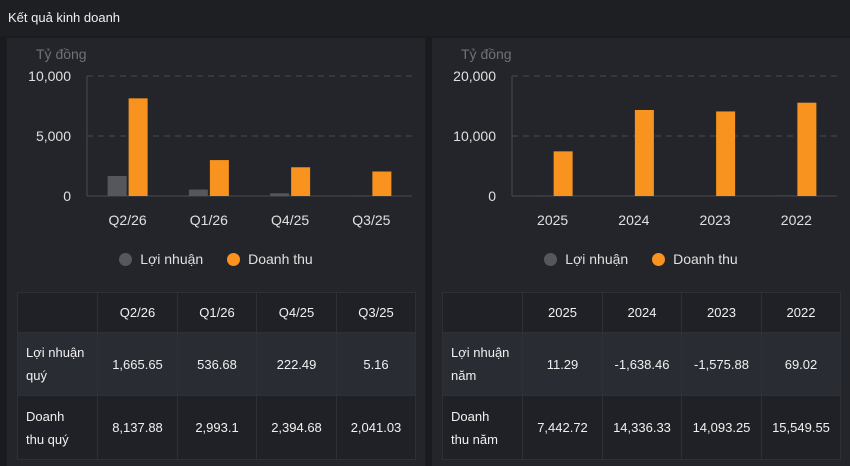 The image size is (850, 466). What do you see at coordinates (482, 364) in the screenshot?
I see `row-label: Lợi nhuận năm` at bounding box center [482, 364].